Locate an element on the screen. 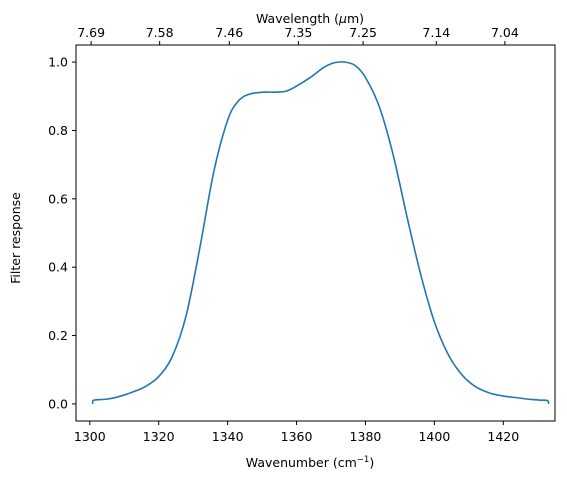 Image resolution: width=567 pixels, height=480 pixels. y-tick-label: 0.8 is located at coordinates (58, 130).